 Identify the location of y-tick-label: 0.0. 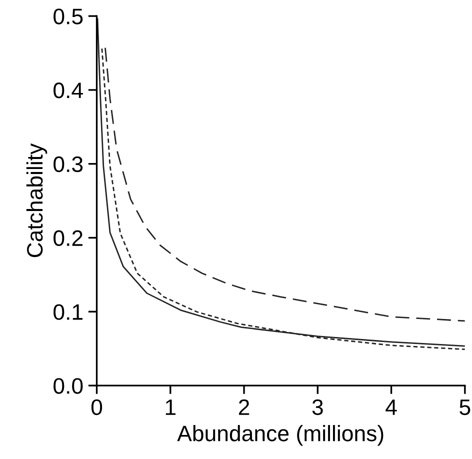
(68, 386).